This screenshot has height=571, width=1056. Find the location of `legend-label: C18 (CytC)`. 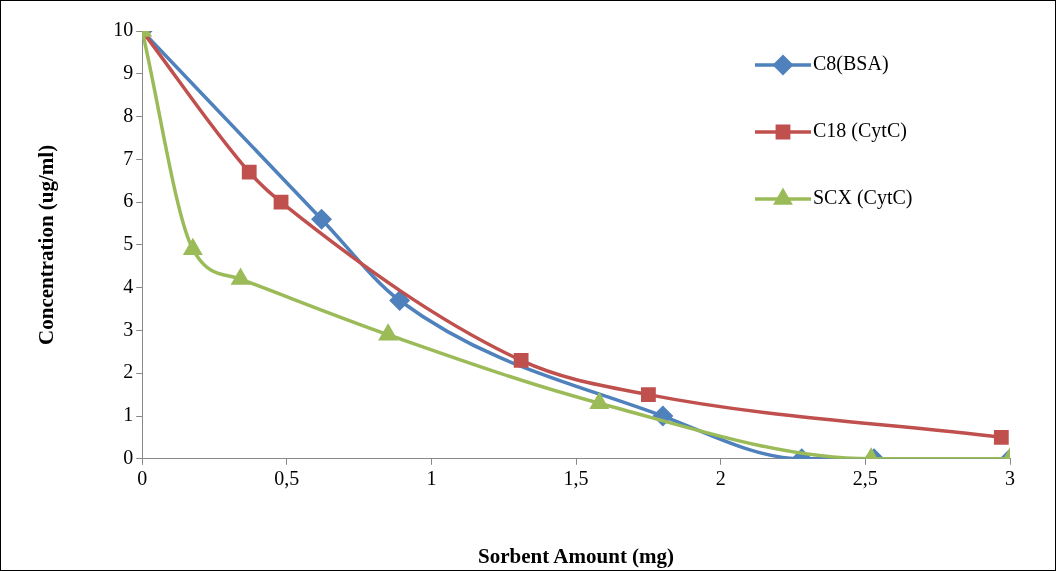

legend-label: C18 (CytC) is located at coordinates (860, 131).